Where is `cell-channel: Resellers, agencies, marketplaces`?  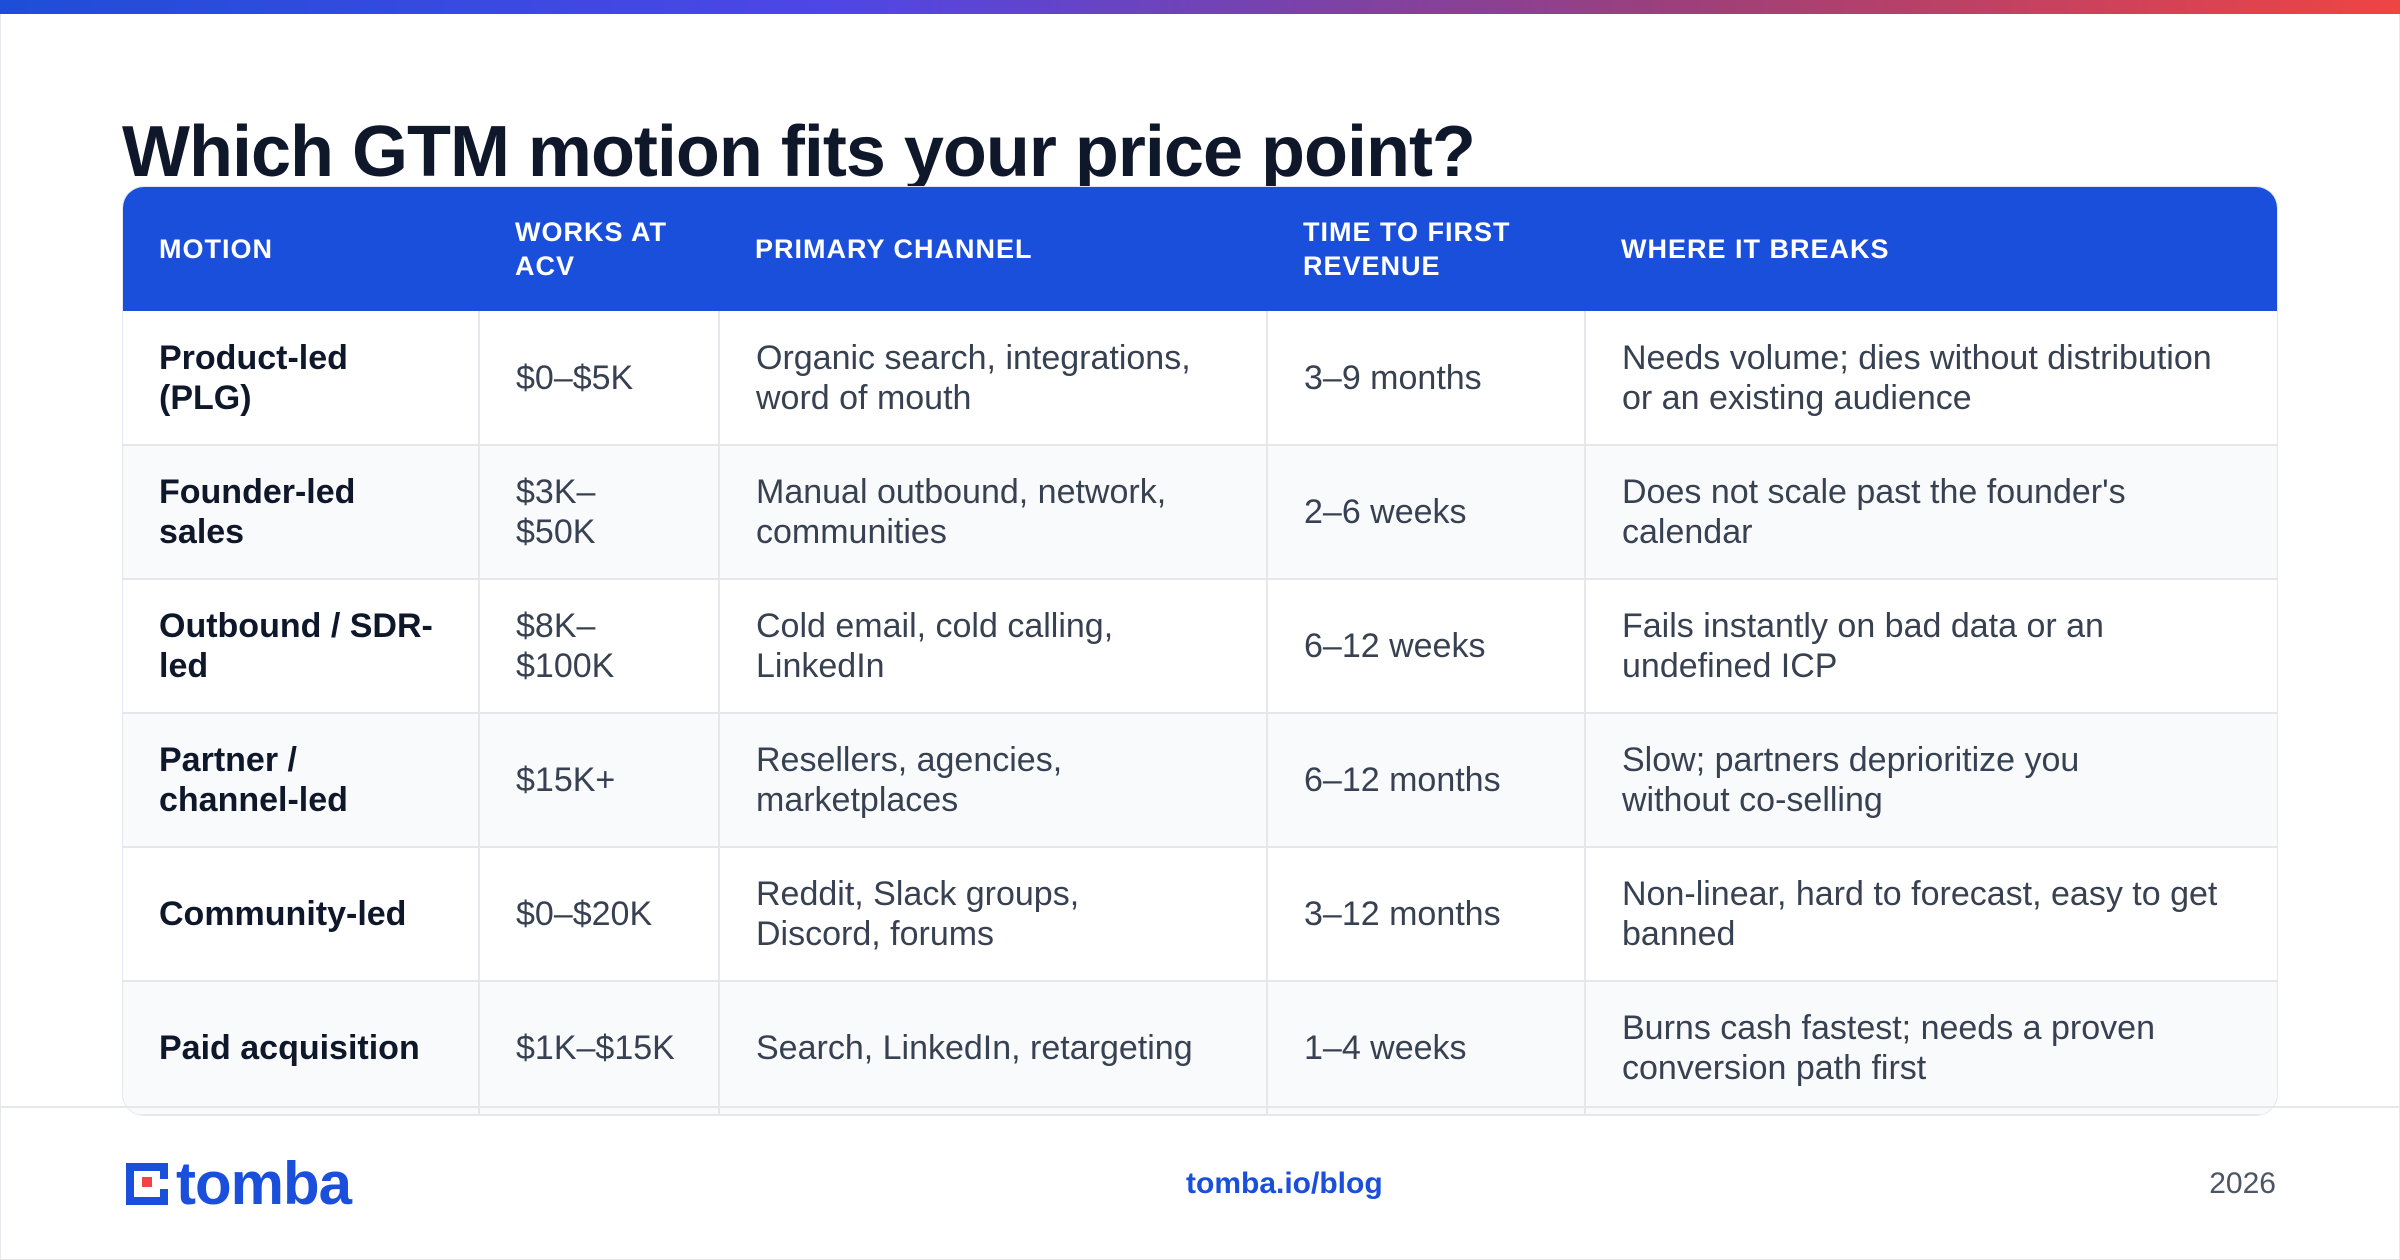
cell-channel: Resellers, agencies, marketplaces is located at coordinates (993, 780).